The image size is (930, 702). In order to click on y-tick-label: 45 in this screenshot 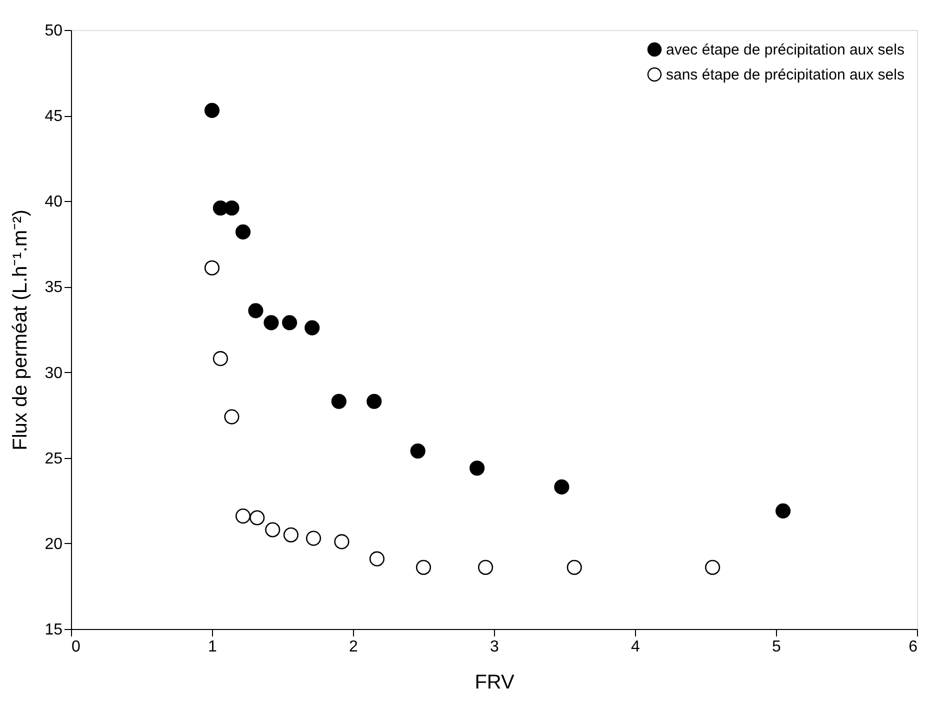, I will do `click(53, 117)`.